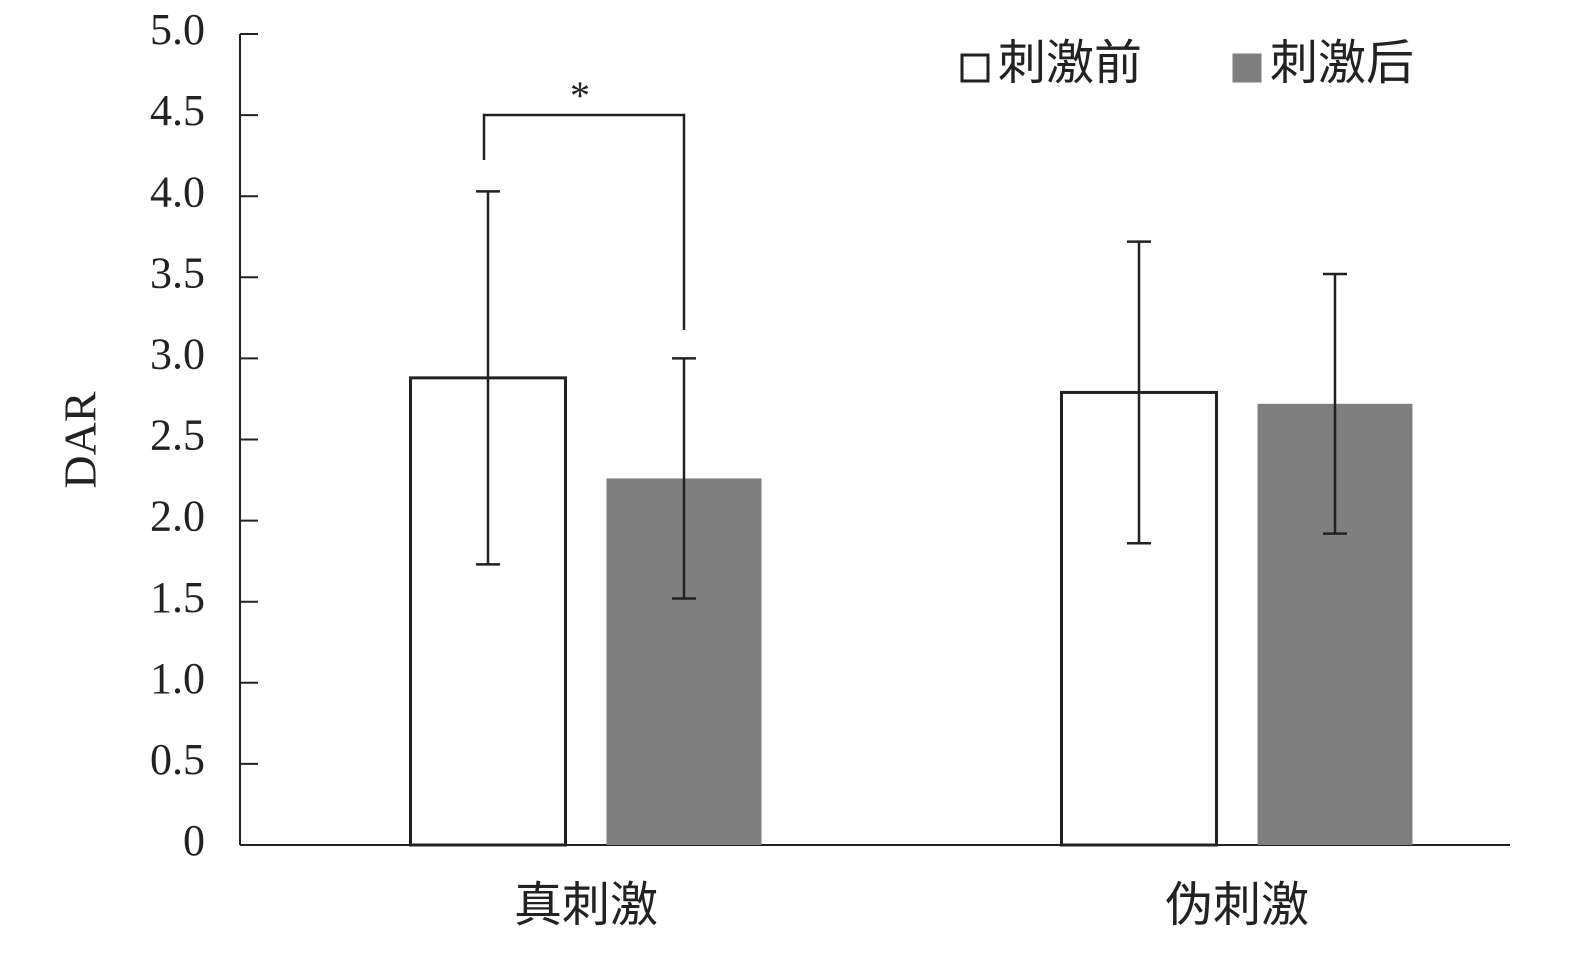 This screenshot has width=1575, height=953. What do you see at coordinates (177, 353) in the screenshot?
I see `y-tick-label: 3.0` at bounding box center [177, 353].